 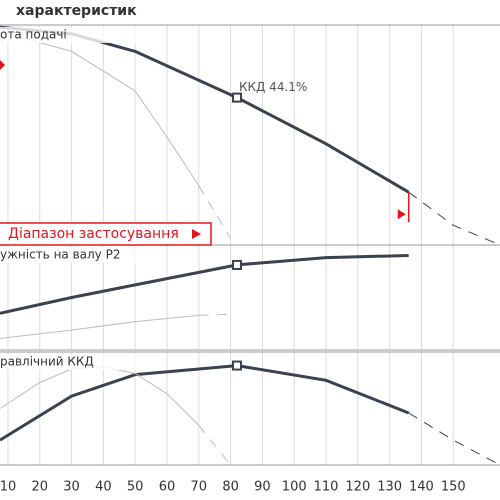 What do you see at coordinates (357, 487) in the screenshot?
I see `x-tick-label: 120` at bounding box center [357, 487].